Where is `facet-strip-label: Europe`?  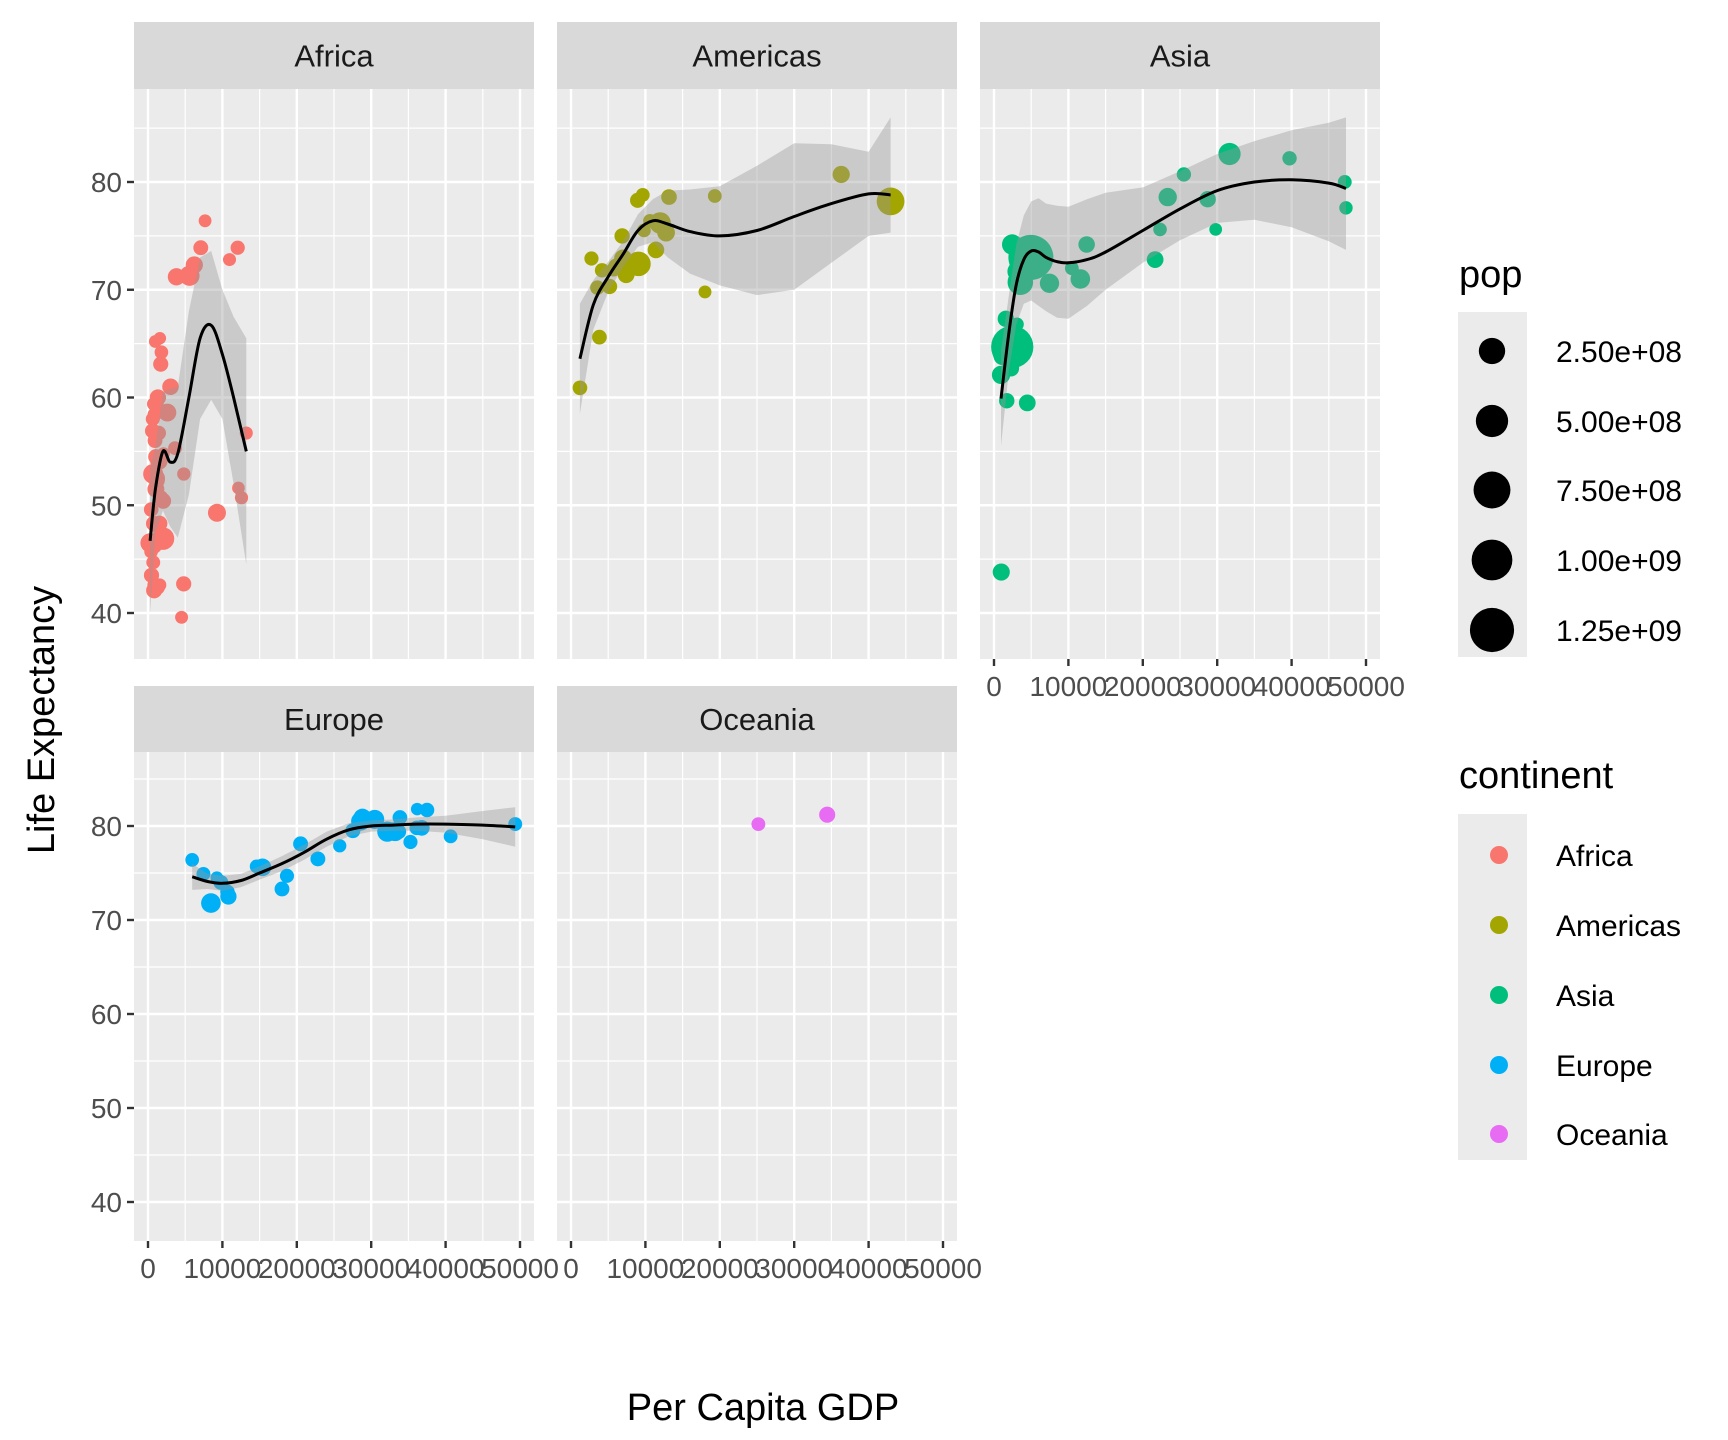
facet-strip-label: Europe is located at coordinates (334, 719).